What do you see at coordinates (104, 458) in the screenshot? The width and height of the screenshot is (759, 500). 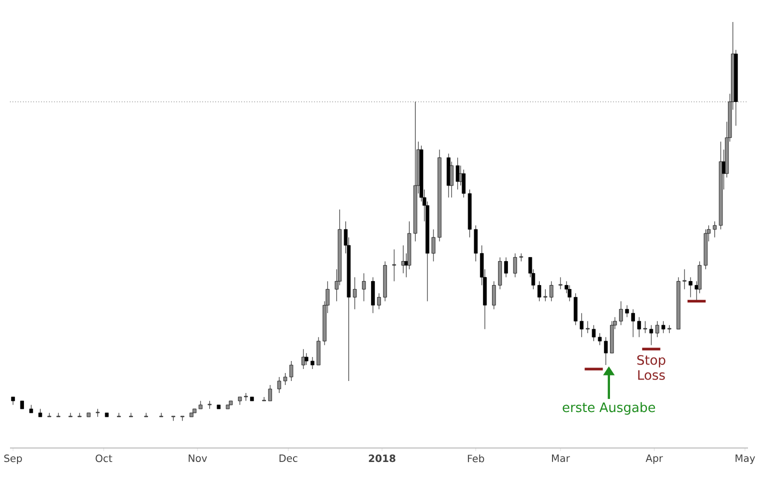 I see `x-tick-label: Oct` at bounding box center [104, 458].